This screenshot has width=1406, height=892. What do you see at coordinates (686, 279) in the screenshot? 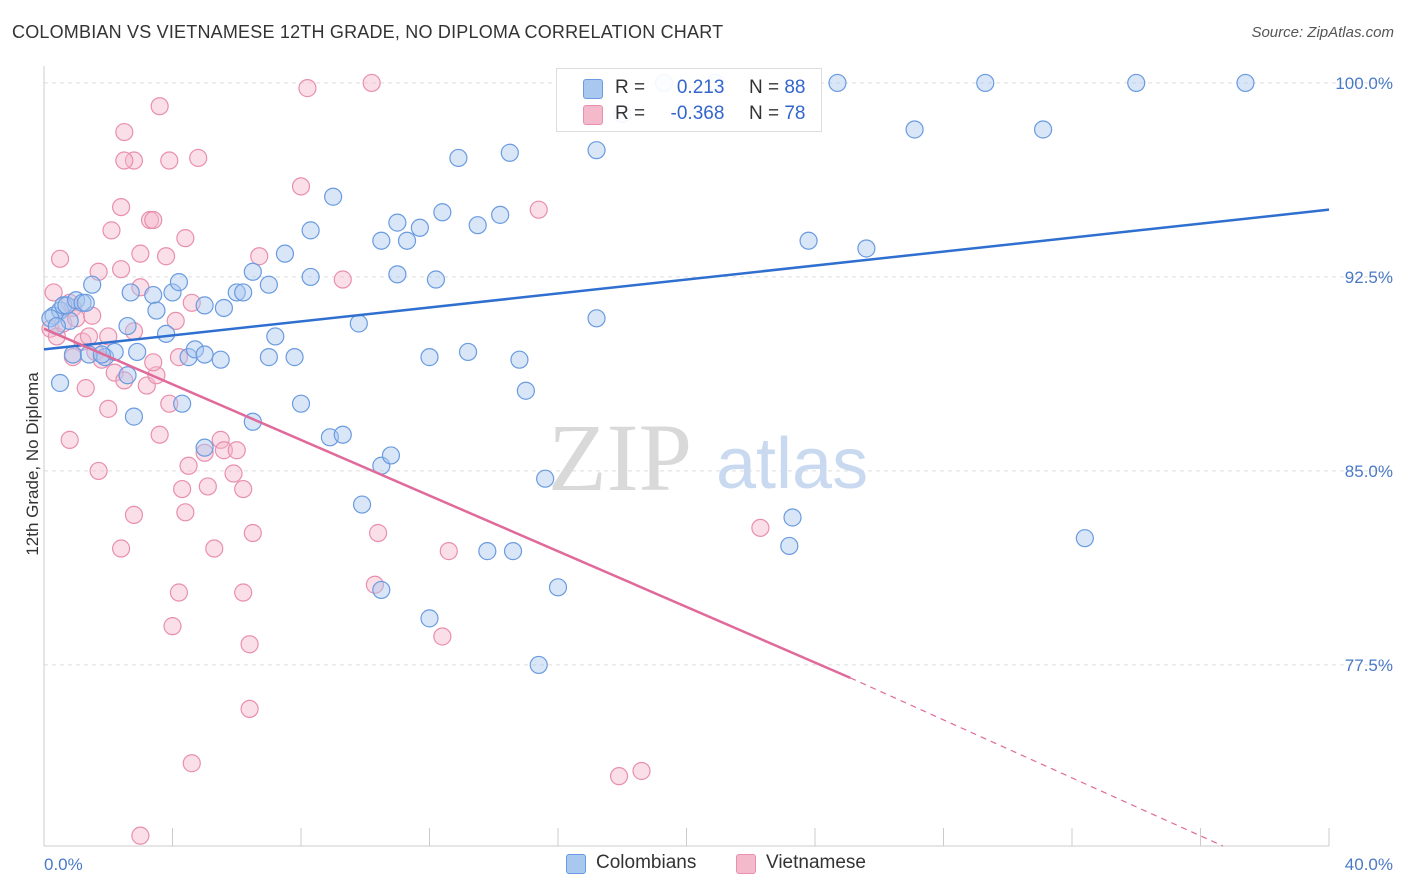
I see `colombians-trend-line` at bounding box center [686, 279].